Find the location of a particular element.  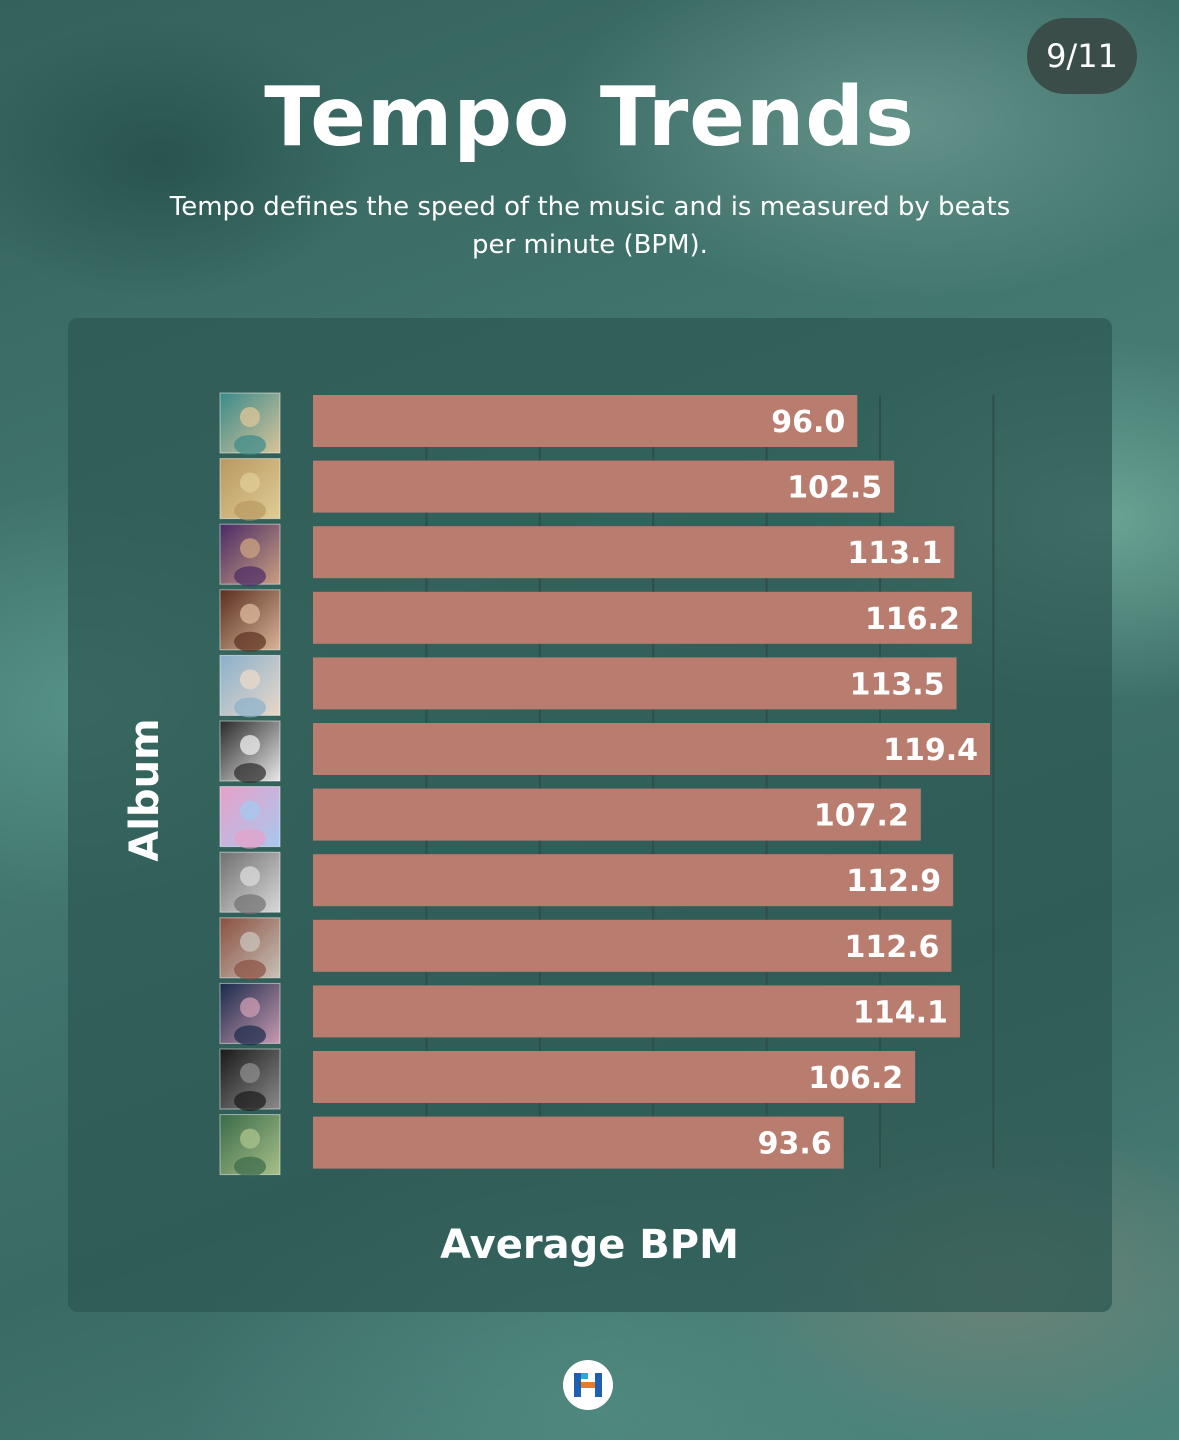

data-label: 106.2 is located at coordinates (855, 1078).